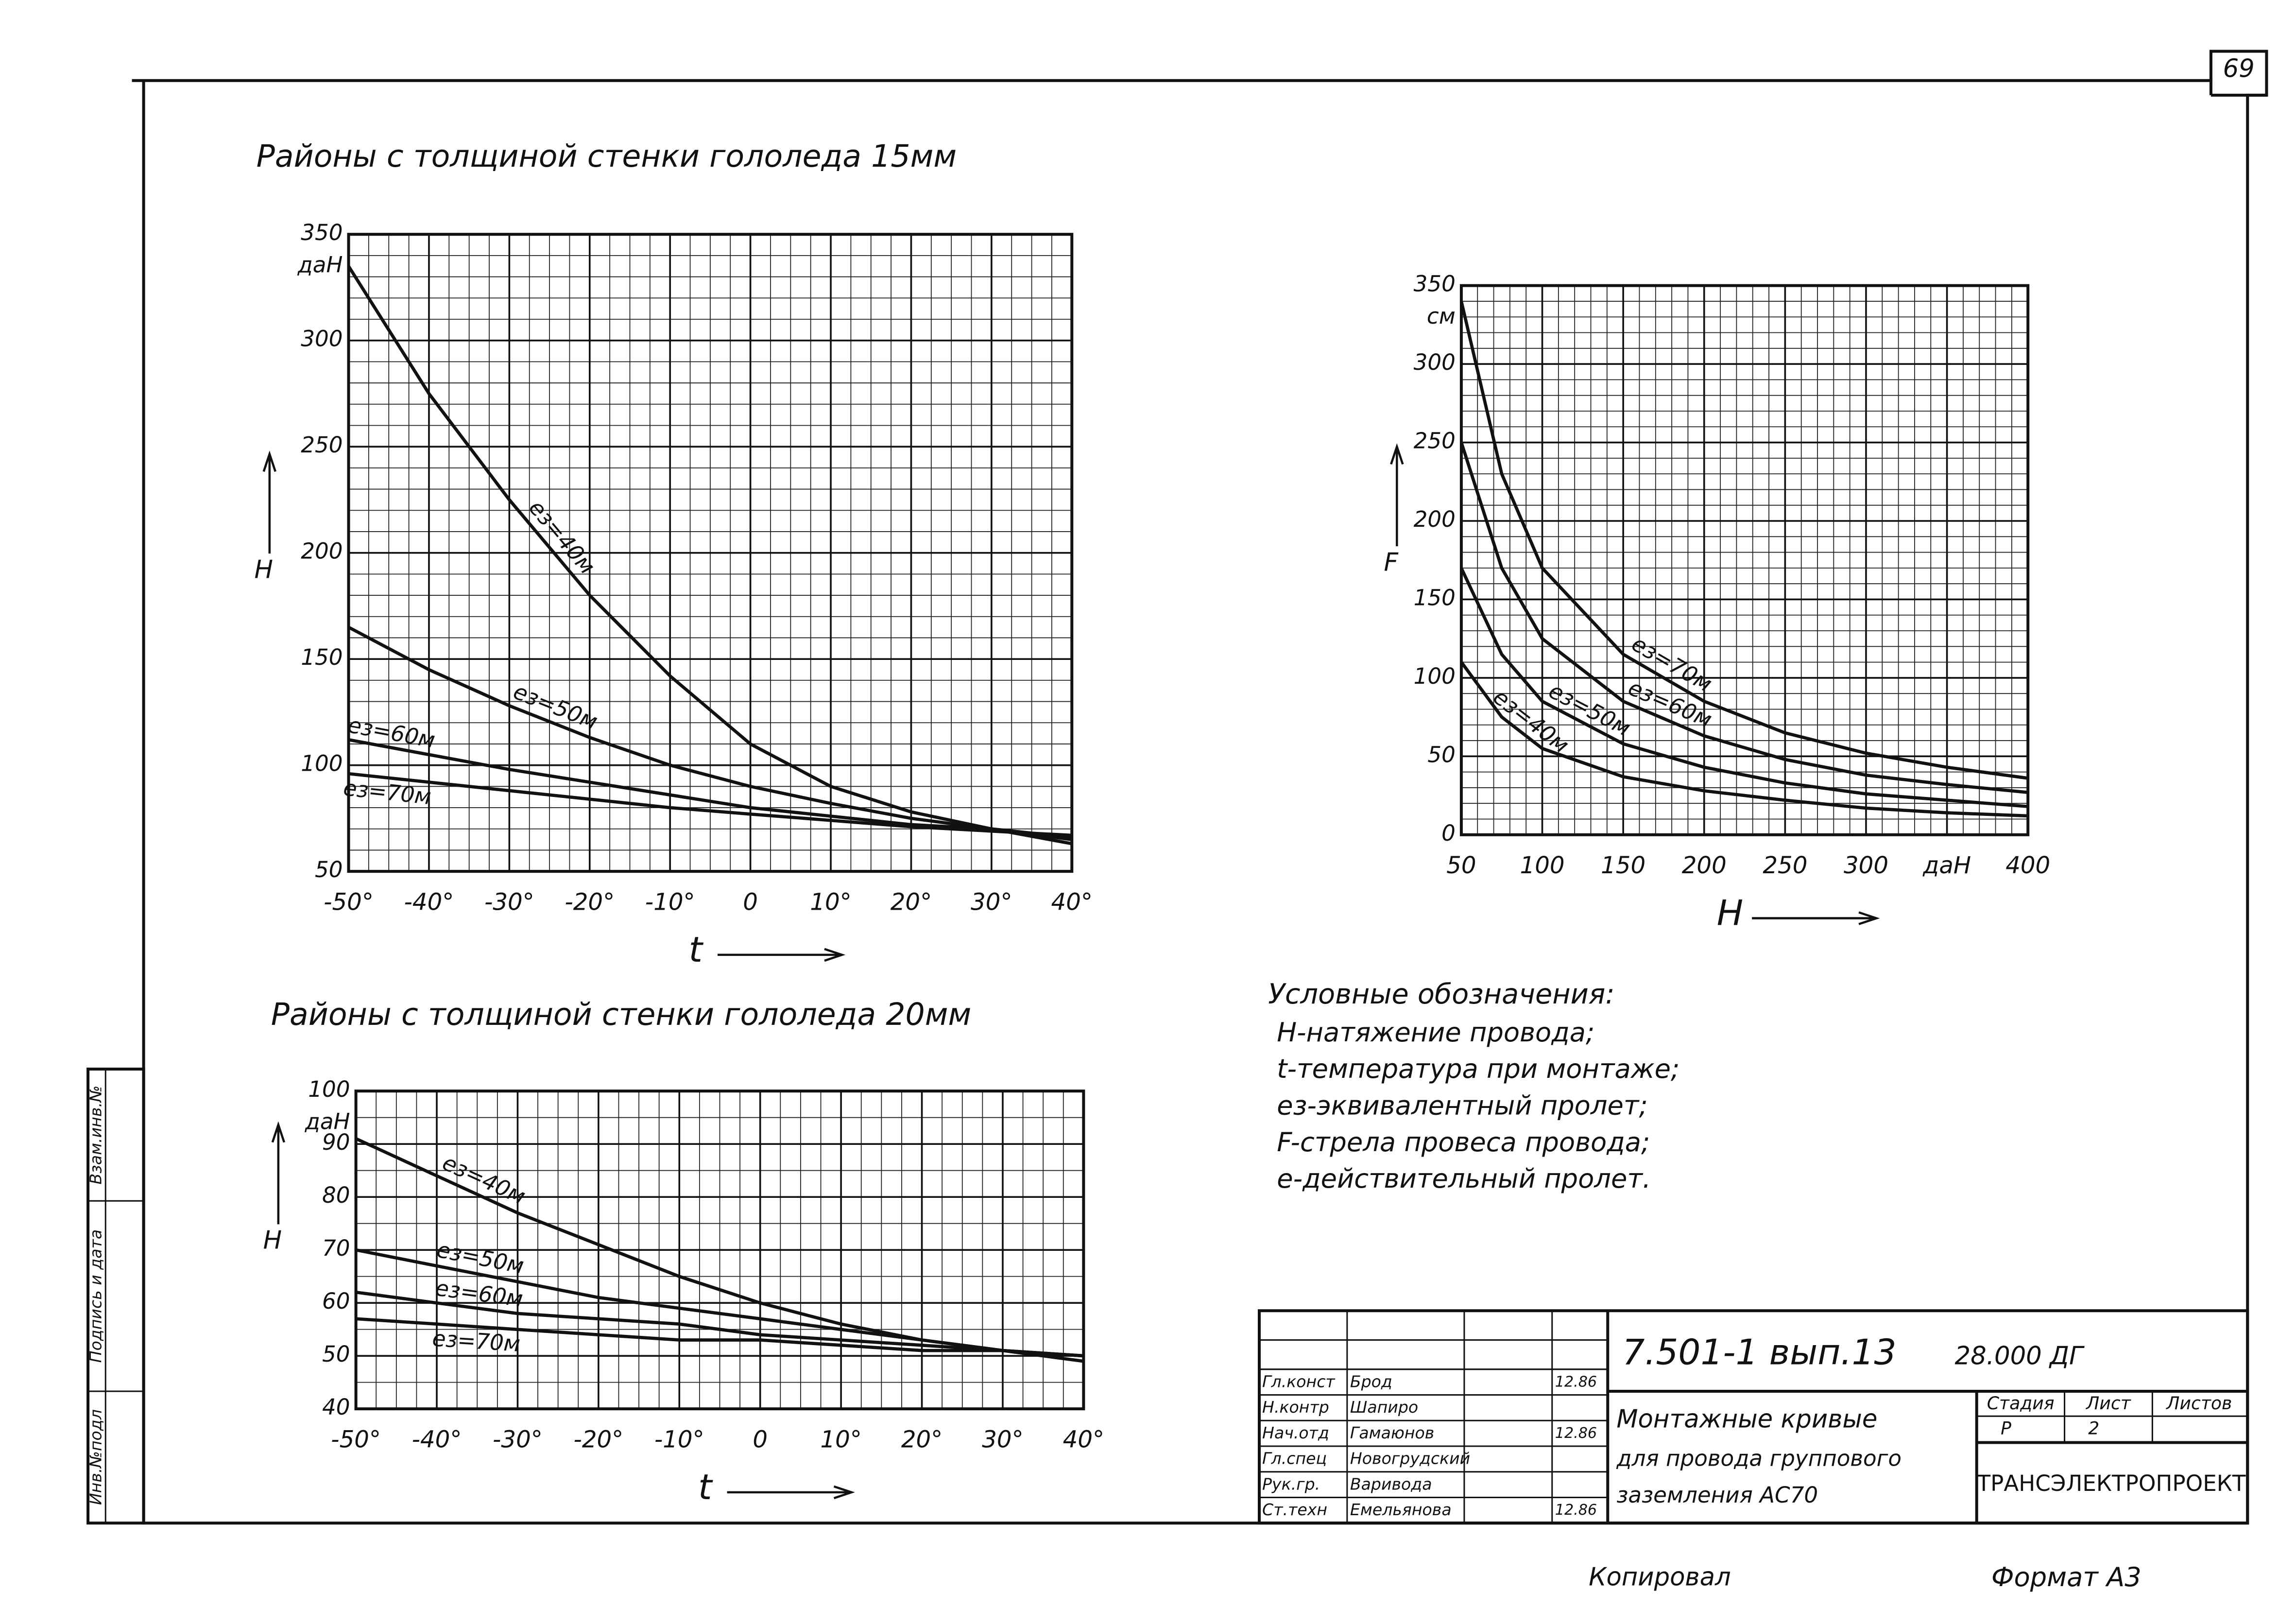 The height and width of the screenshot is (1608, 2296). I want to click on x-tick-label: 50, so click(1461, 866).